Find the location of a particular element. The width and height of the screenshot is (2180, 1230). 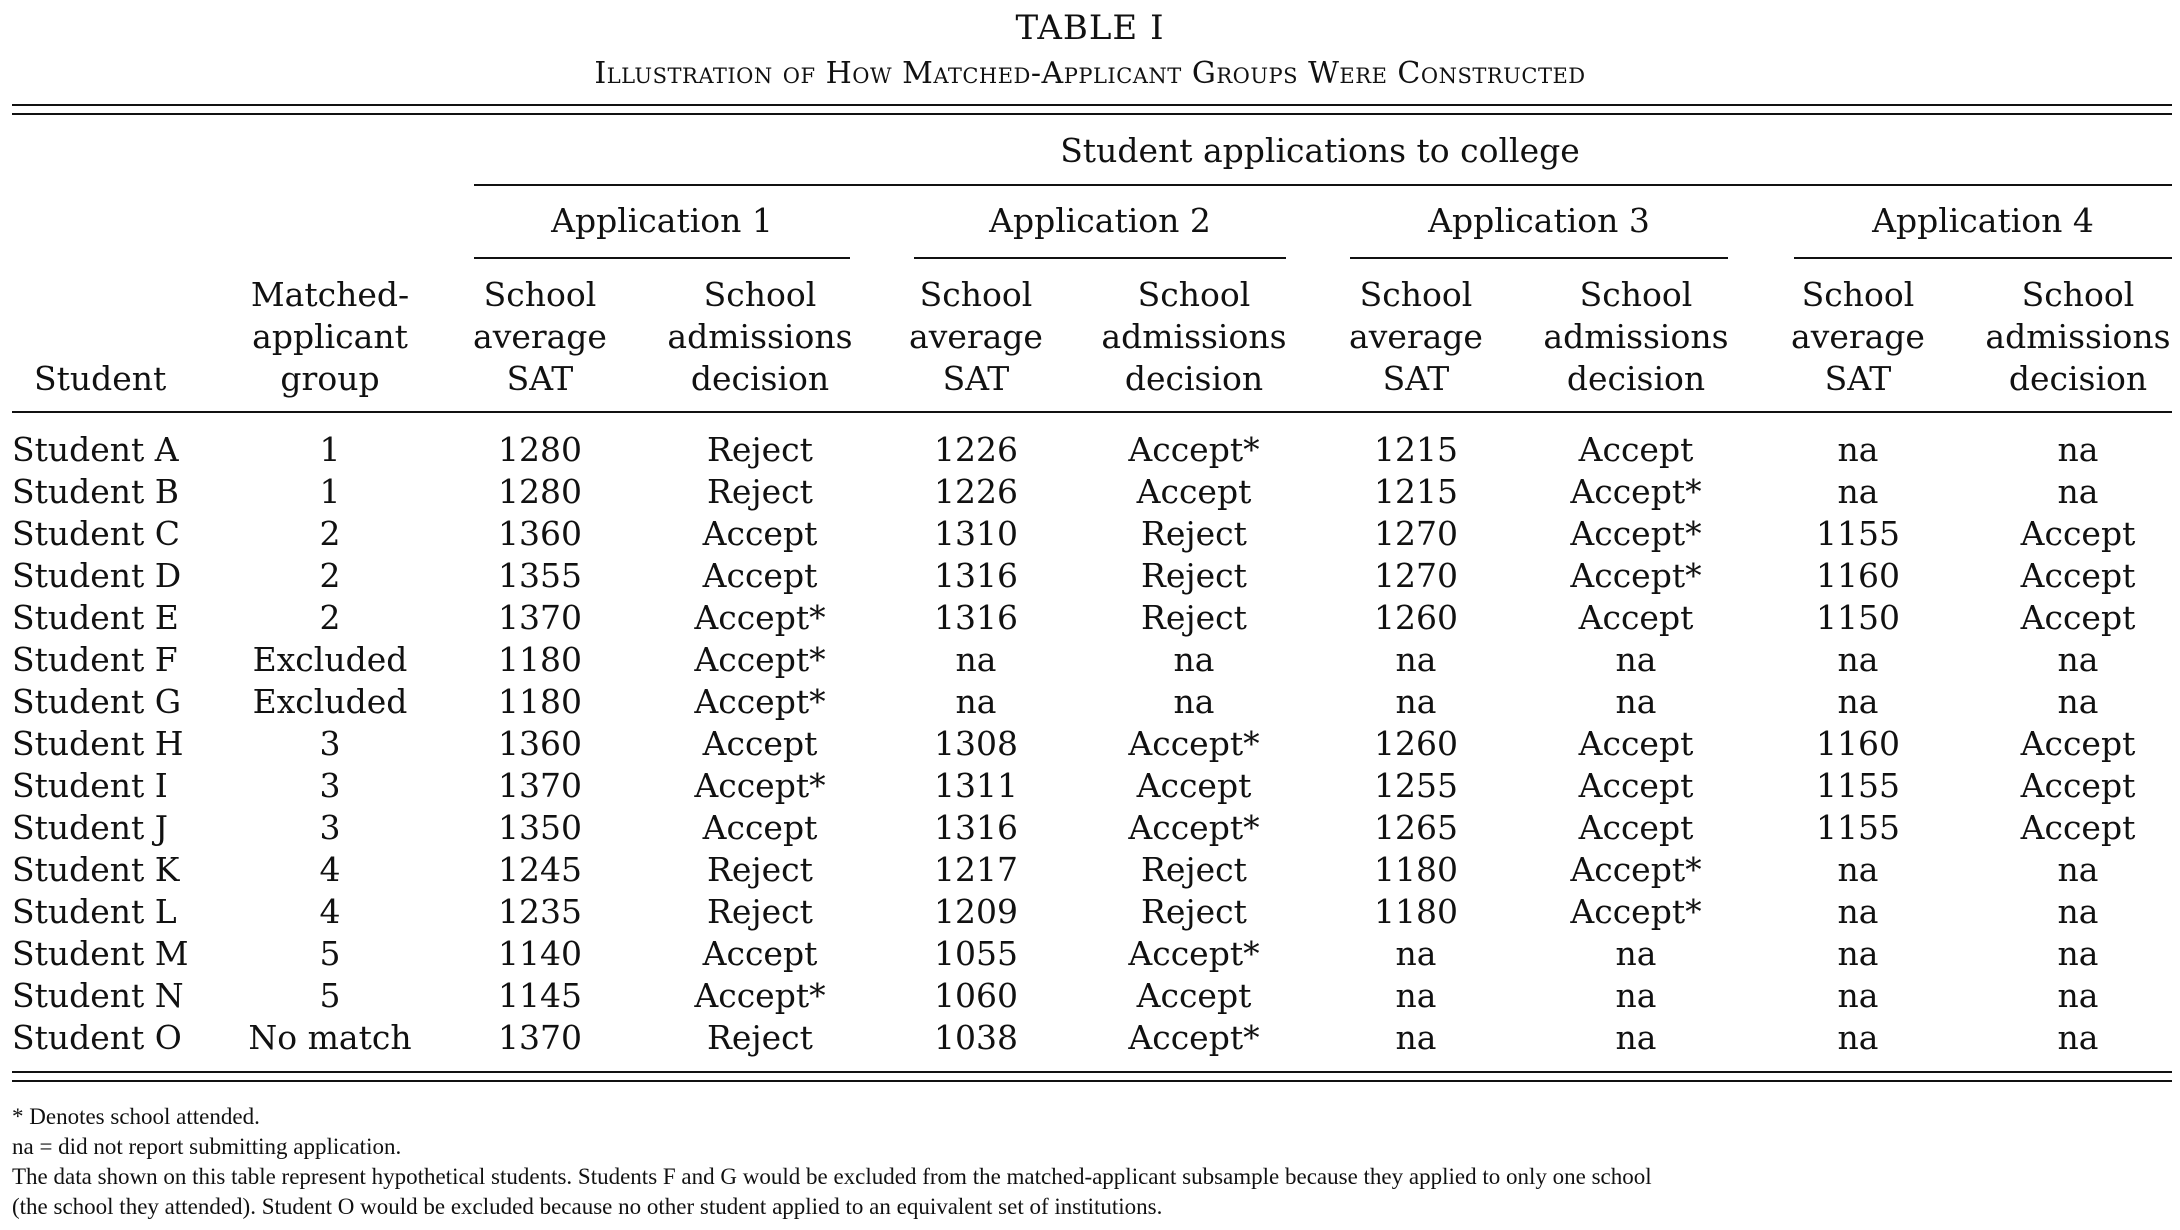

student-name-cell: Student L is located at coordinates (94, 911).